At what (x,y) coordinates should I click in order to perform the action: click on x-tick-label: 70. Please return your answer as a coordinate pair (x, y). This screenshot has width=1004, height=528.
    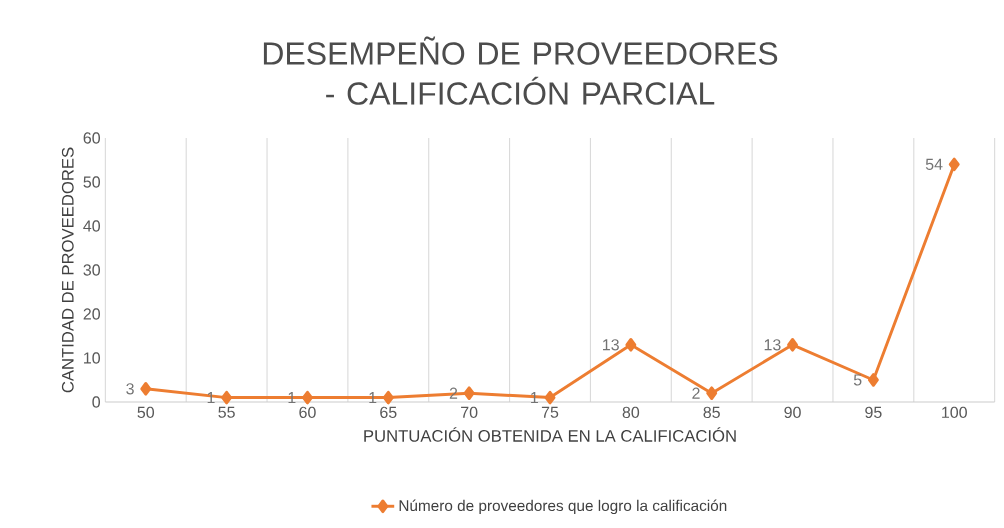
    Looking at the image, I should click on (469, 412).